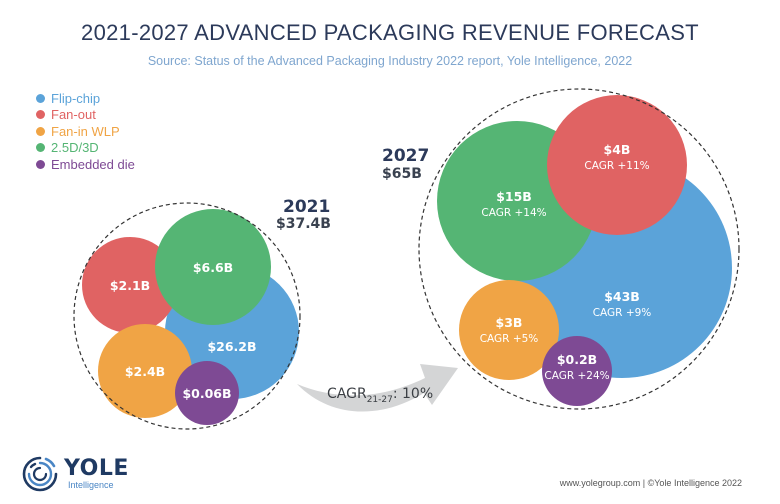 Image resolution: width=780 pixels, height=504 pixels. Describe the element at coordinates (577, 359) in the screenshot. I see `bubble-value-label: $0.2B` at that location.